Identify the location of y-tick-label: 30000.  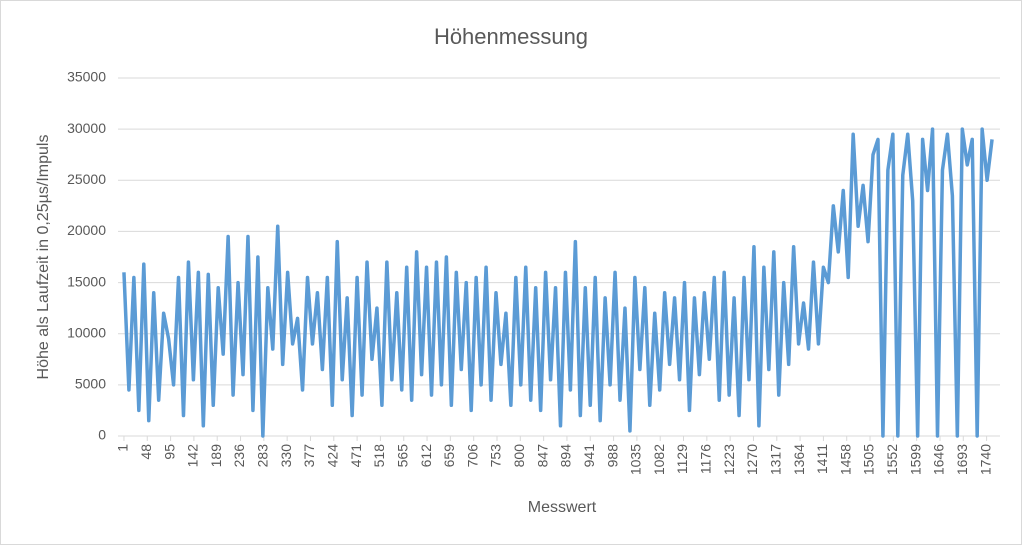
(86, 128).